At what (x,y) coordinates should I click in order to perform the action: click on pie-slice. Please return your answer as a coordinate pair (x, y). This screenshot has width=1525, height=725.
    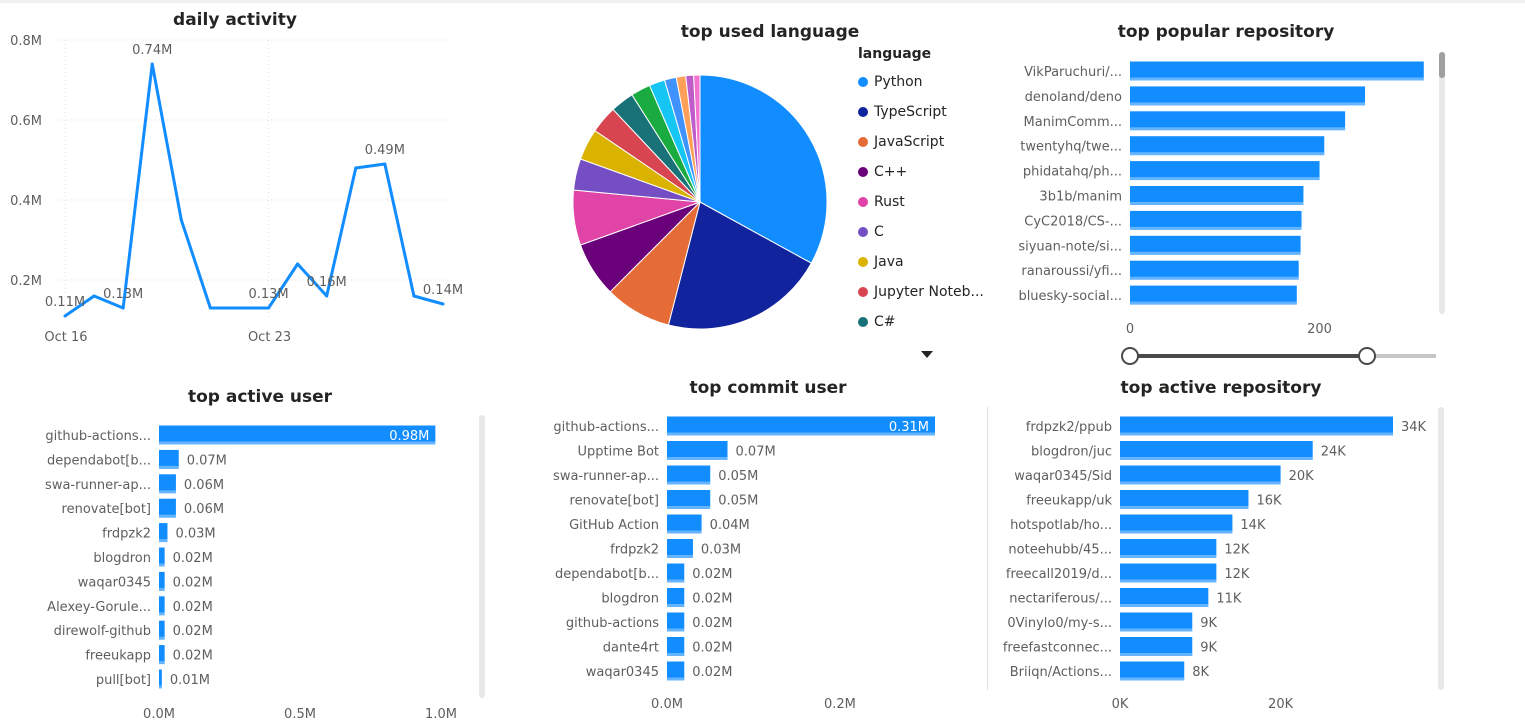
    Looking at the image, I should click on (697, 138).